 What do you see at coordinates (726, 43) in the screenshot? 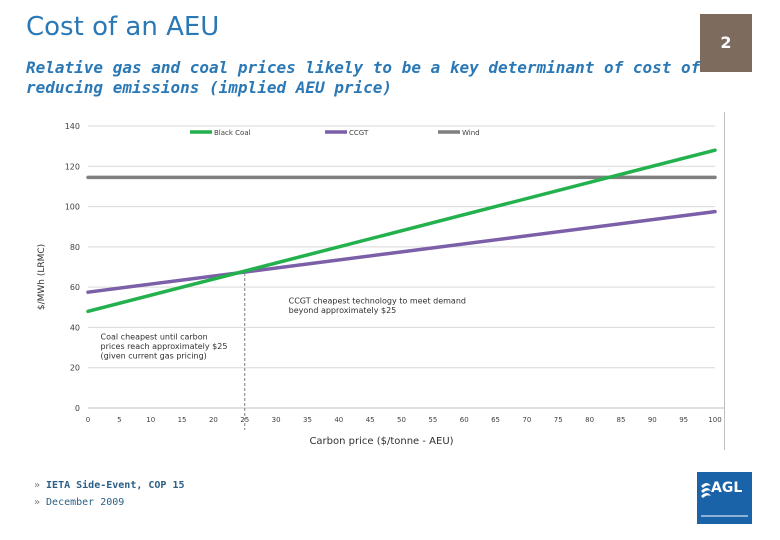
I see `page-number-badge: 2` at bounding box center [726, 43].